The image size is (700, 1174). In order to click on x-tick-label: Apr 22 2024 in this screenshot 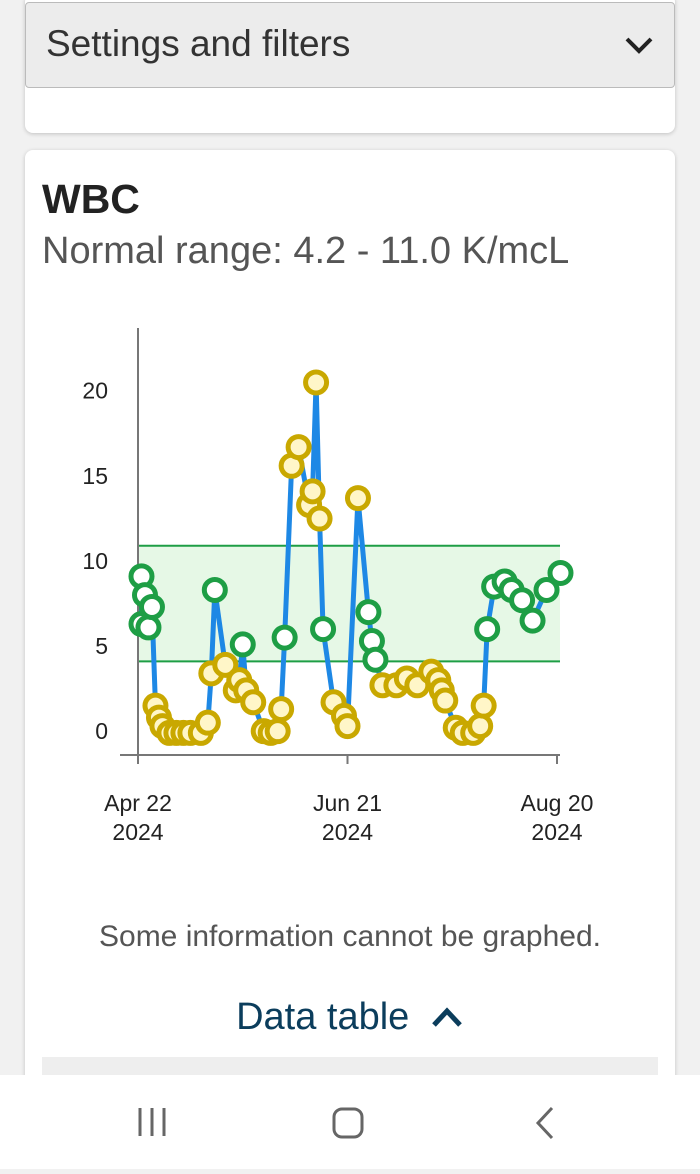, I will do `click(138, 817)`.